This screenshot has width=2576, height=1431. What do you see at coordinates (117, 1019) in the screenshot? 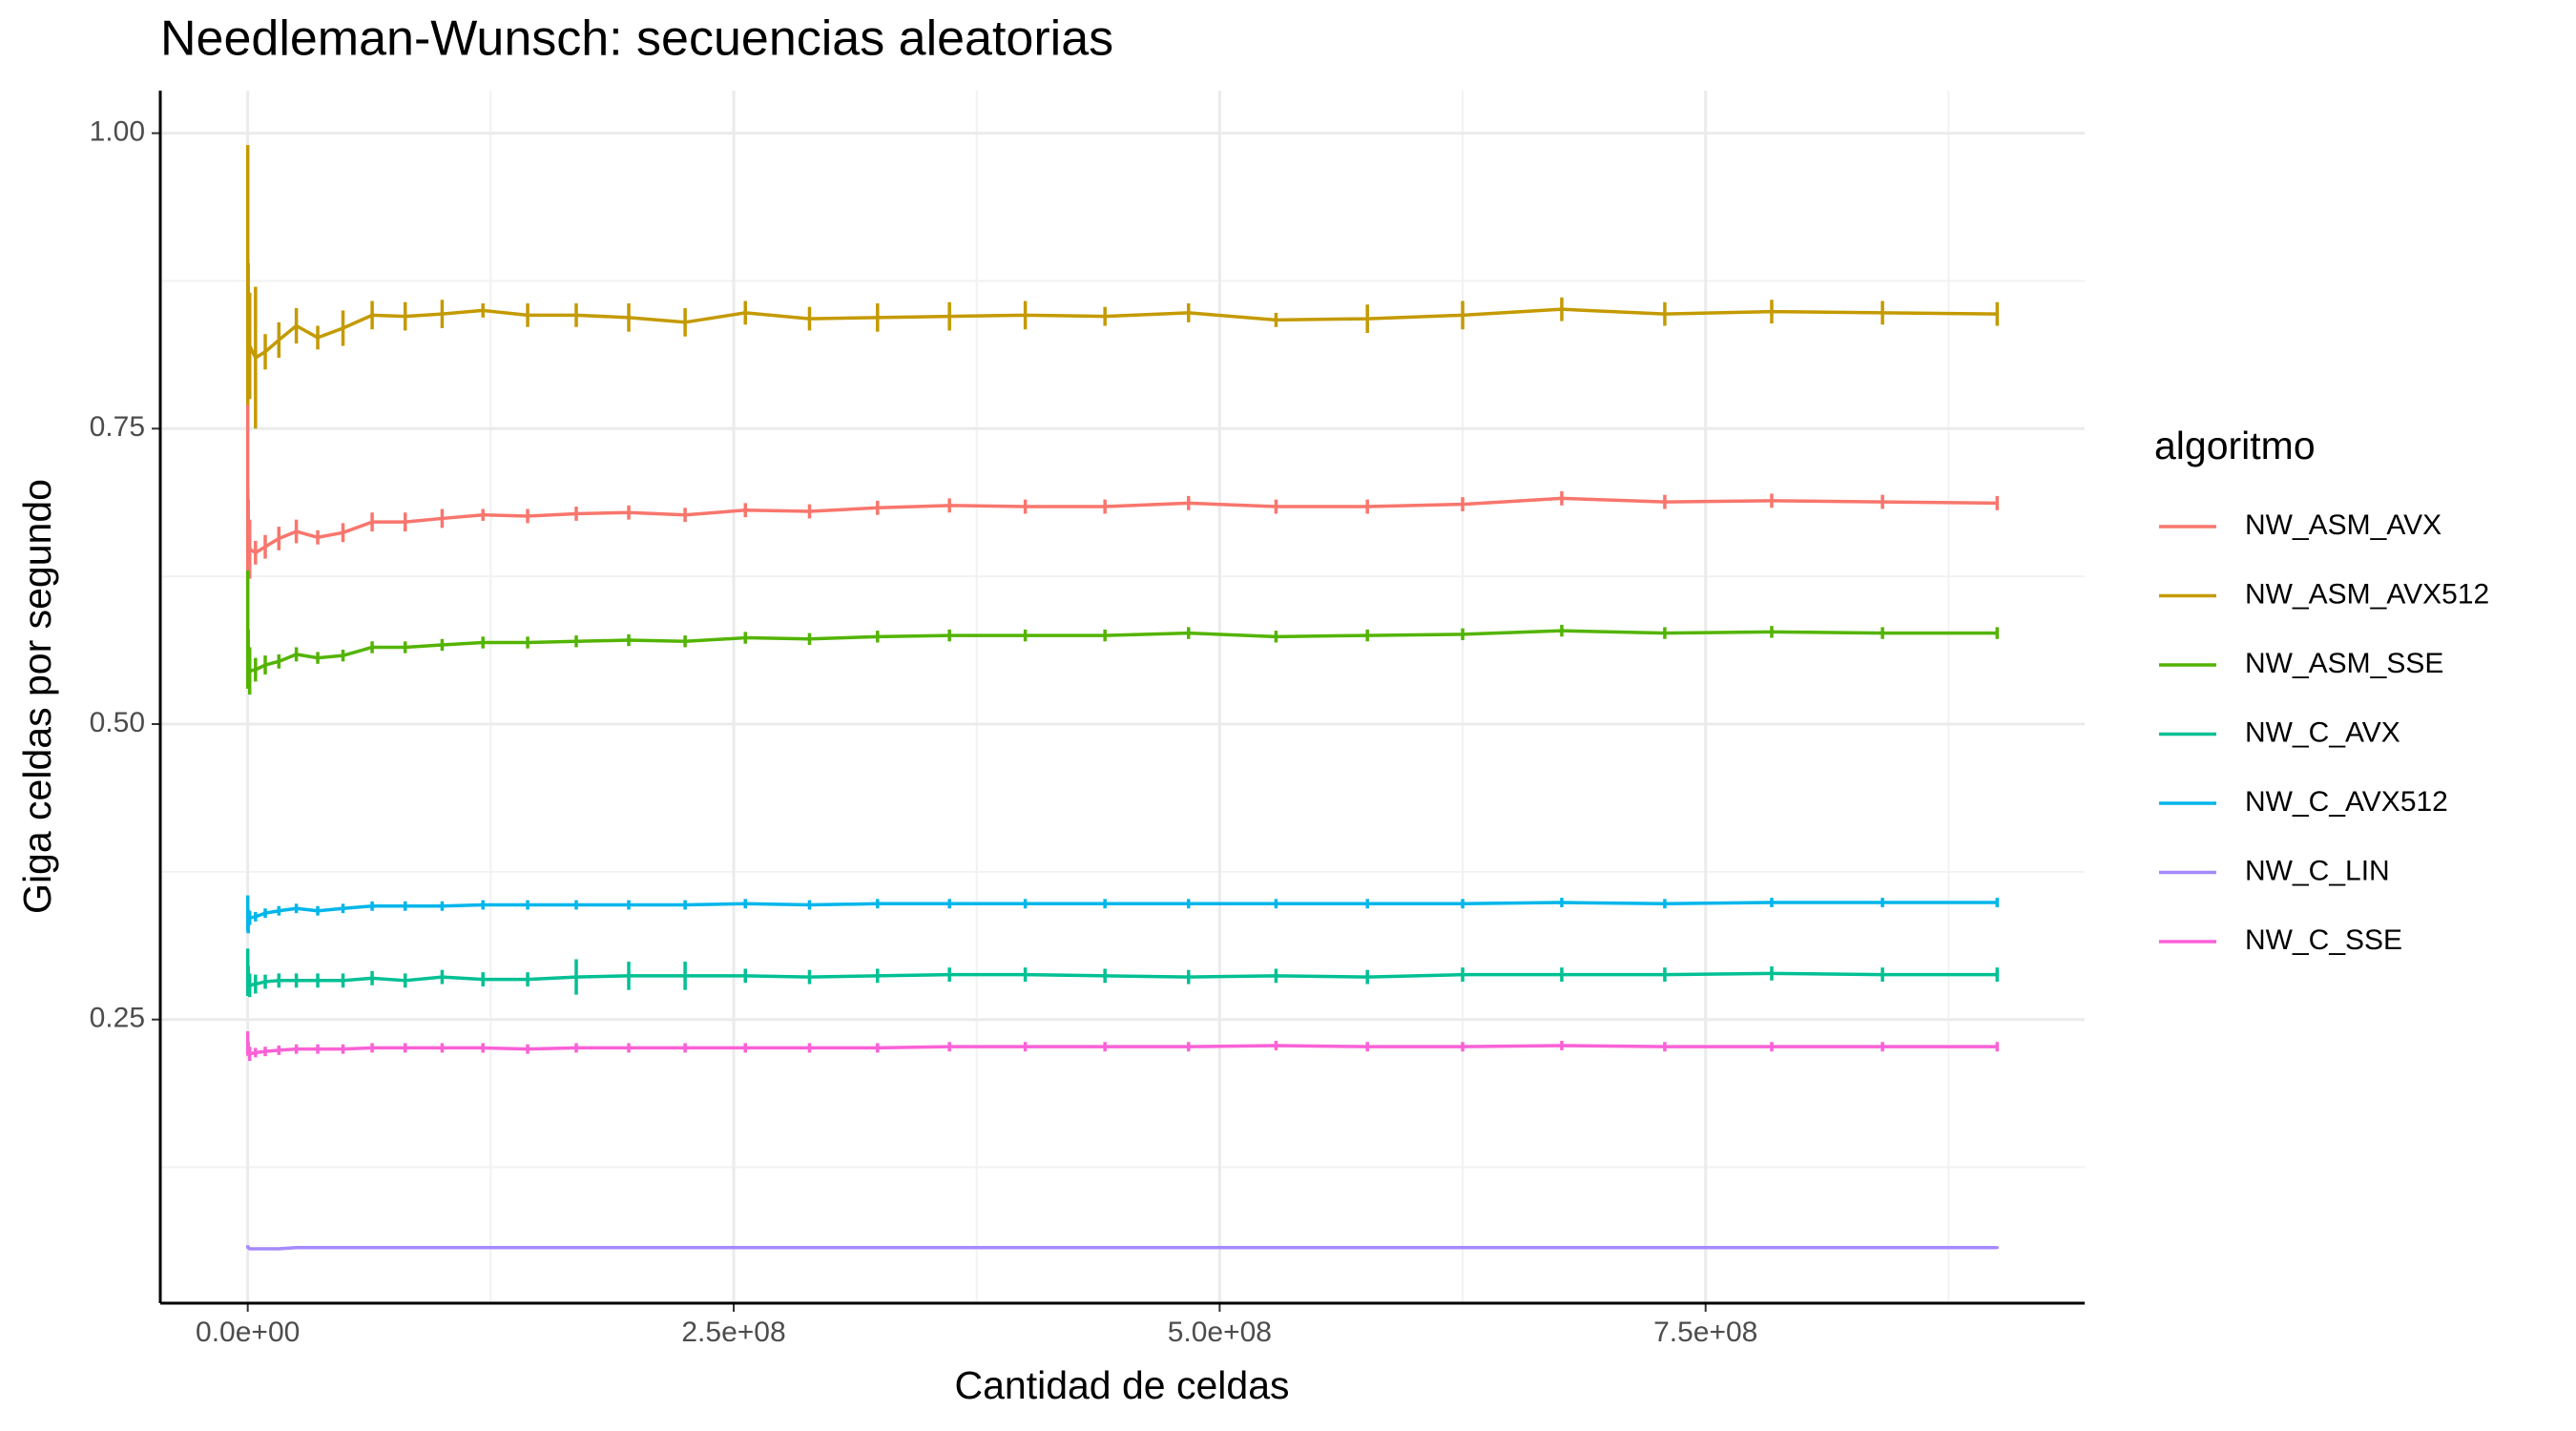
I see `y-tick-label: 0.25` at bounding box center [117, 1019].